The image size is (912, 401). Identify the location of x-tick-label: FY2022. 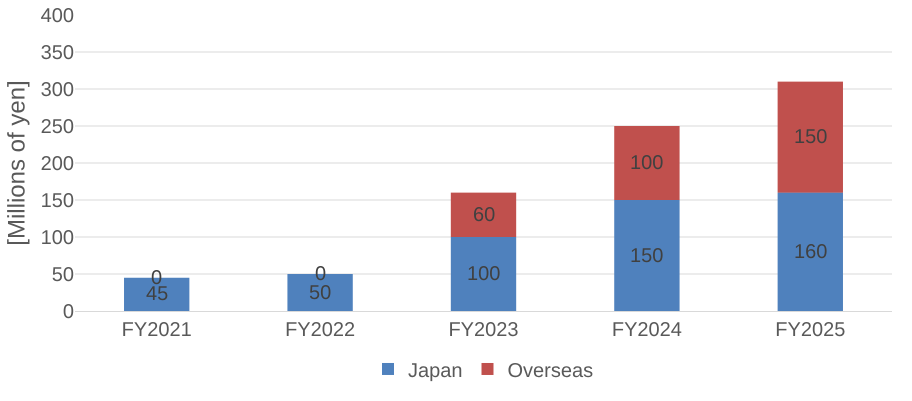
(320, 330).